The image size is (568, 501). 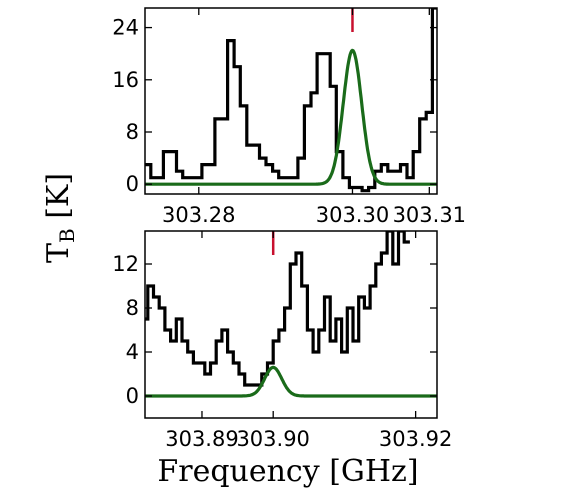 I want to click on y-tick-label: 12, so click(x=125, y=264).